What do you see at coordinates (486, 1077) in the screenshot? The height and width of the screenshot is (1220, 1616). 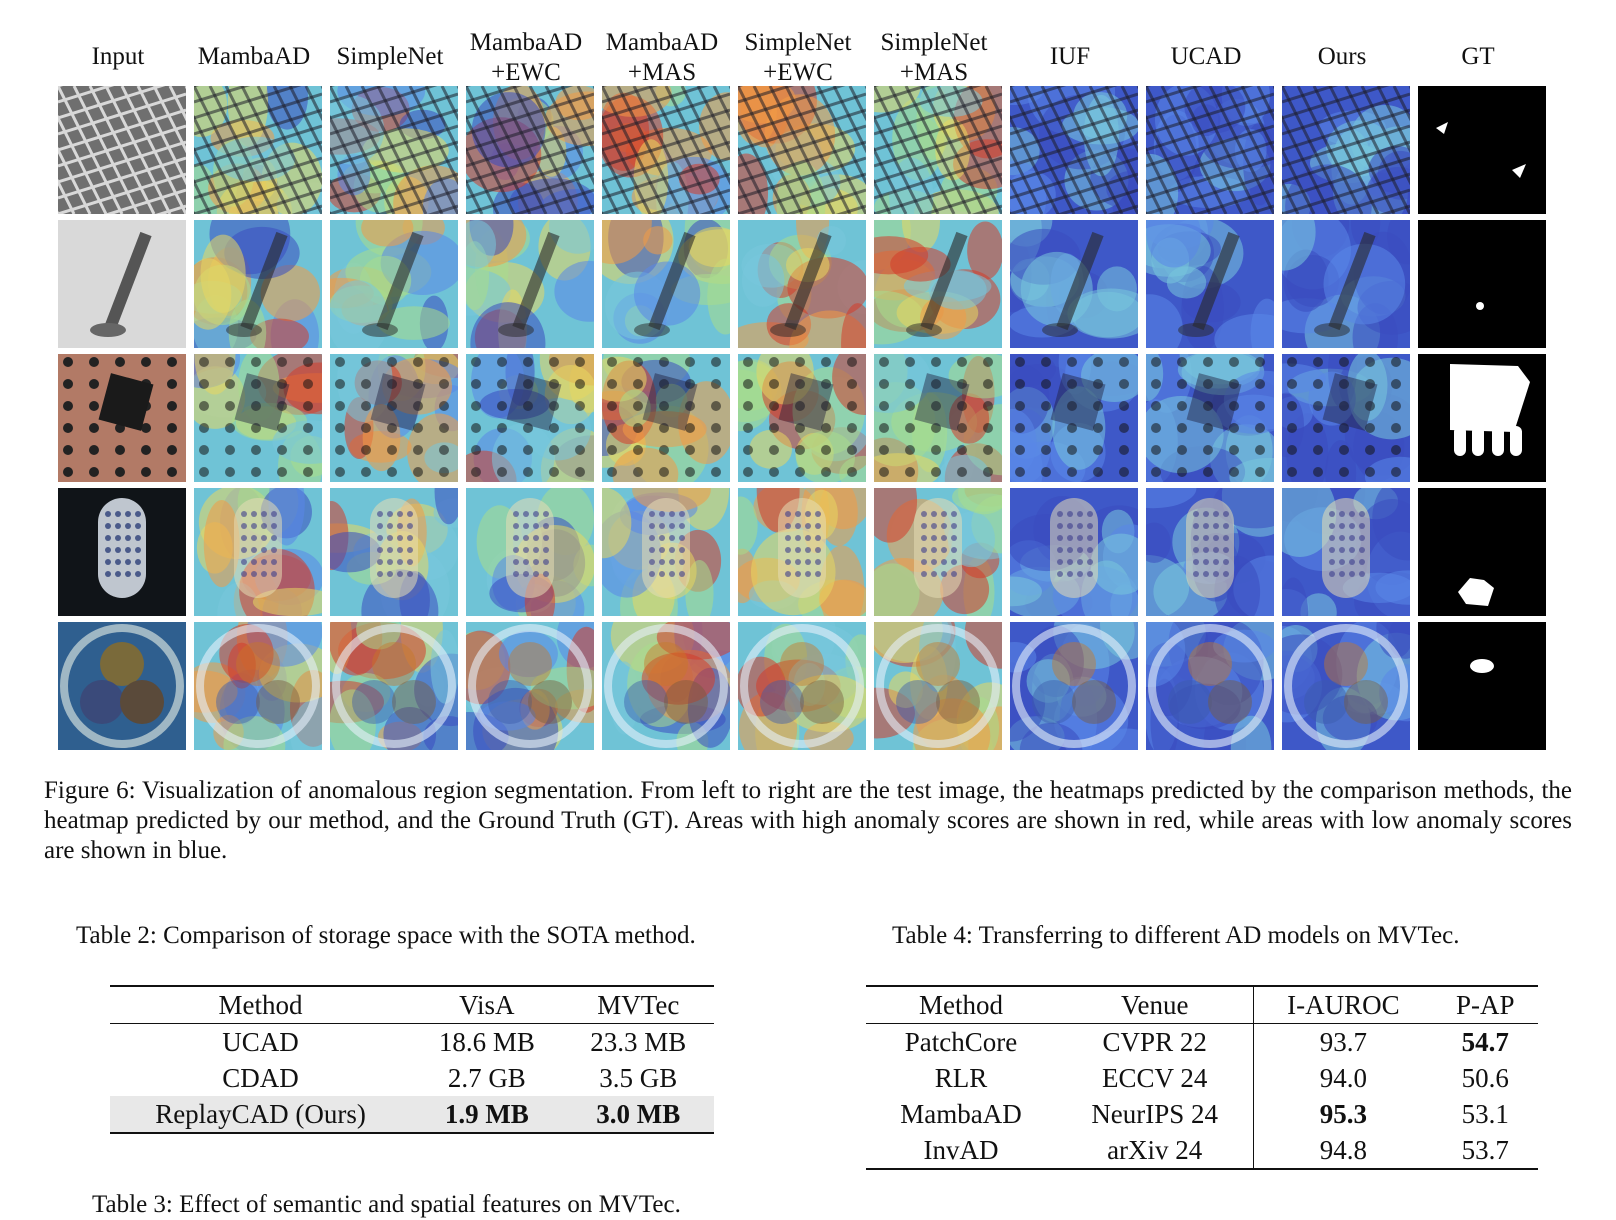 I see `table-cell: 2.7 GB` at bounding box center [486, 1077].